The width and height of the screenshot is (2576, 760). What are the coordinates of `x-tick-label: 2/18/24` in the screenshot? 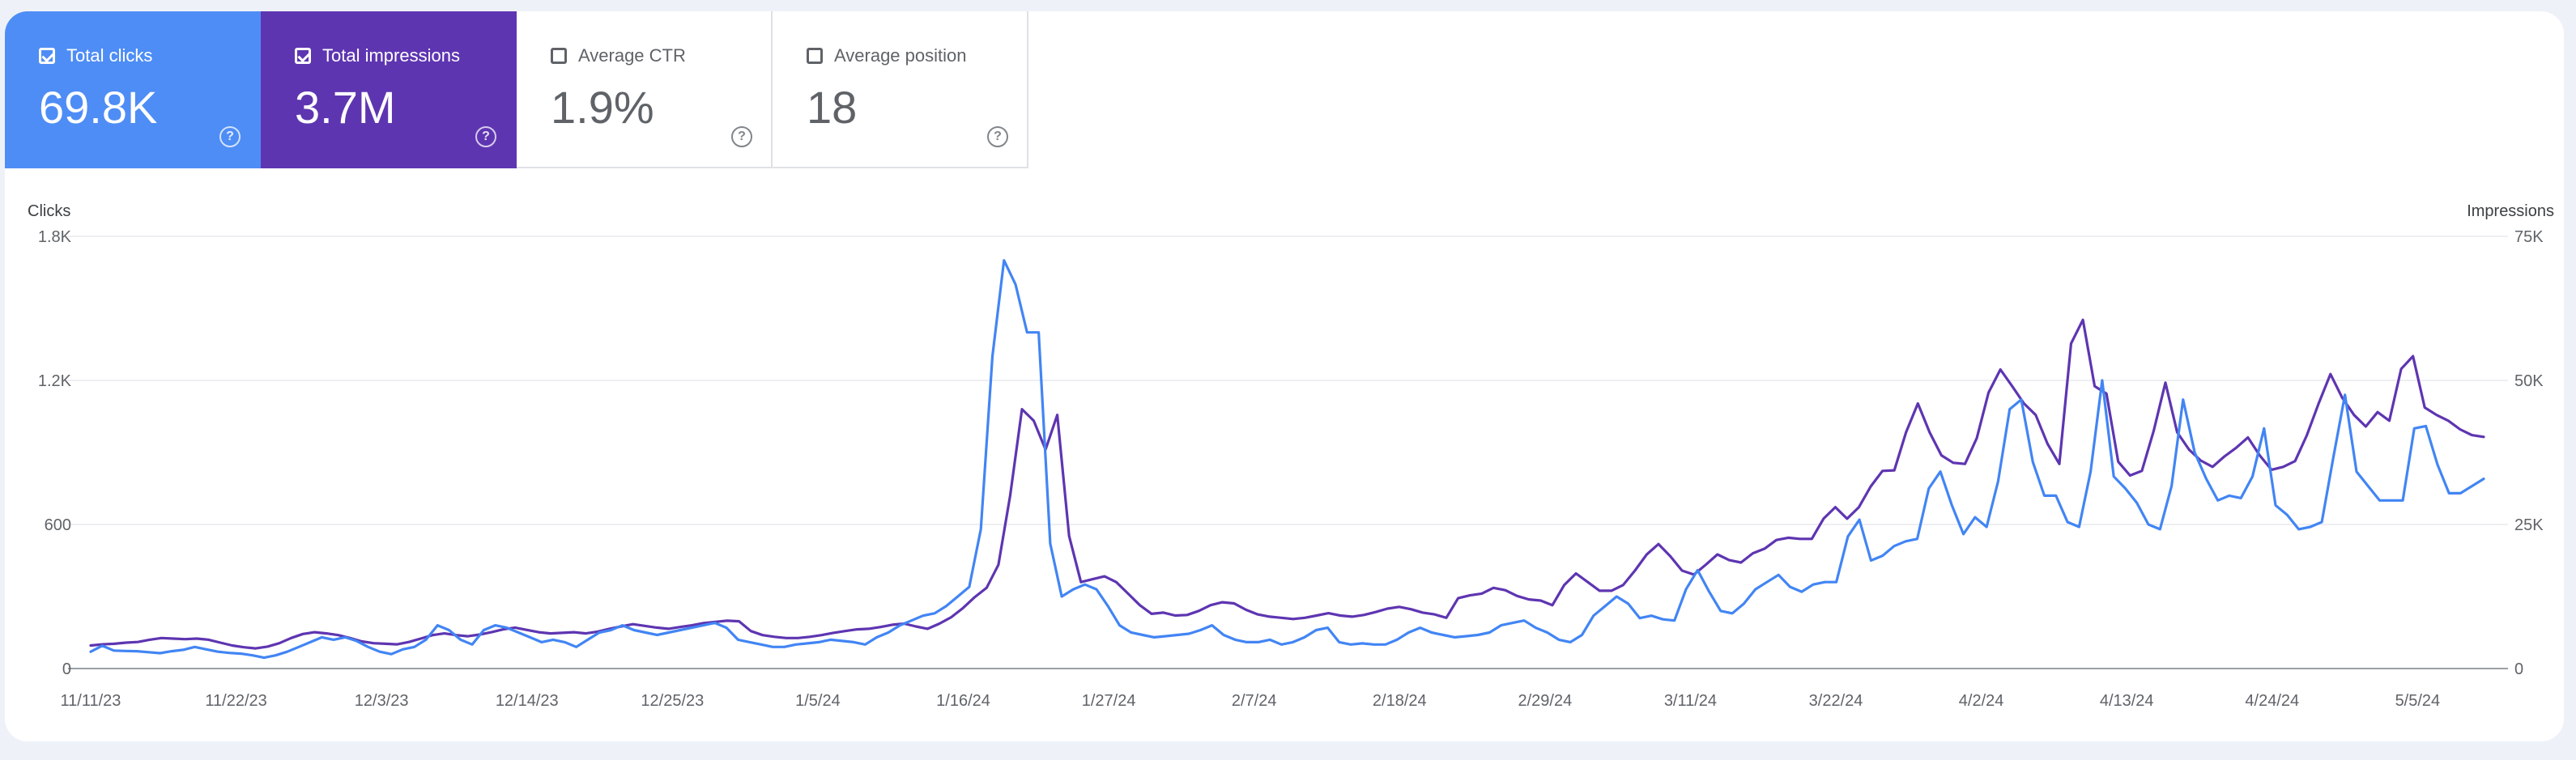 It's located at (1400, 701).